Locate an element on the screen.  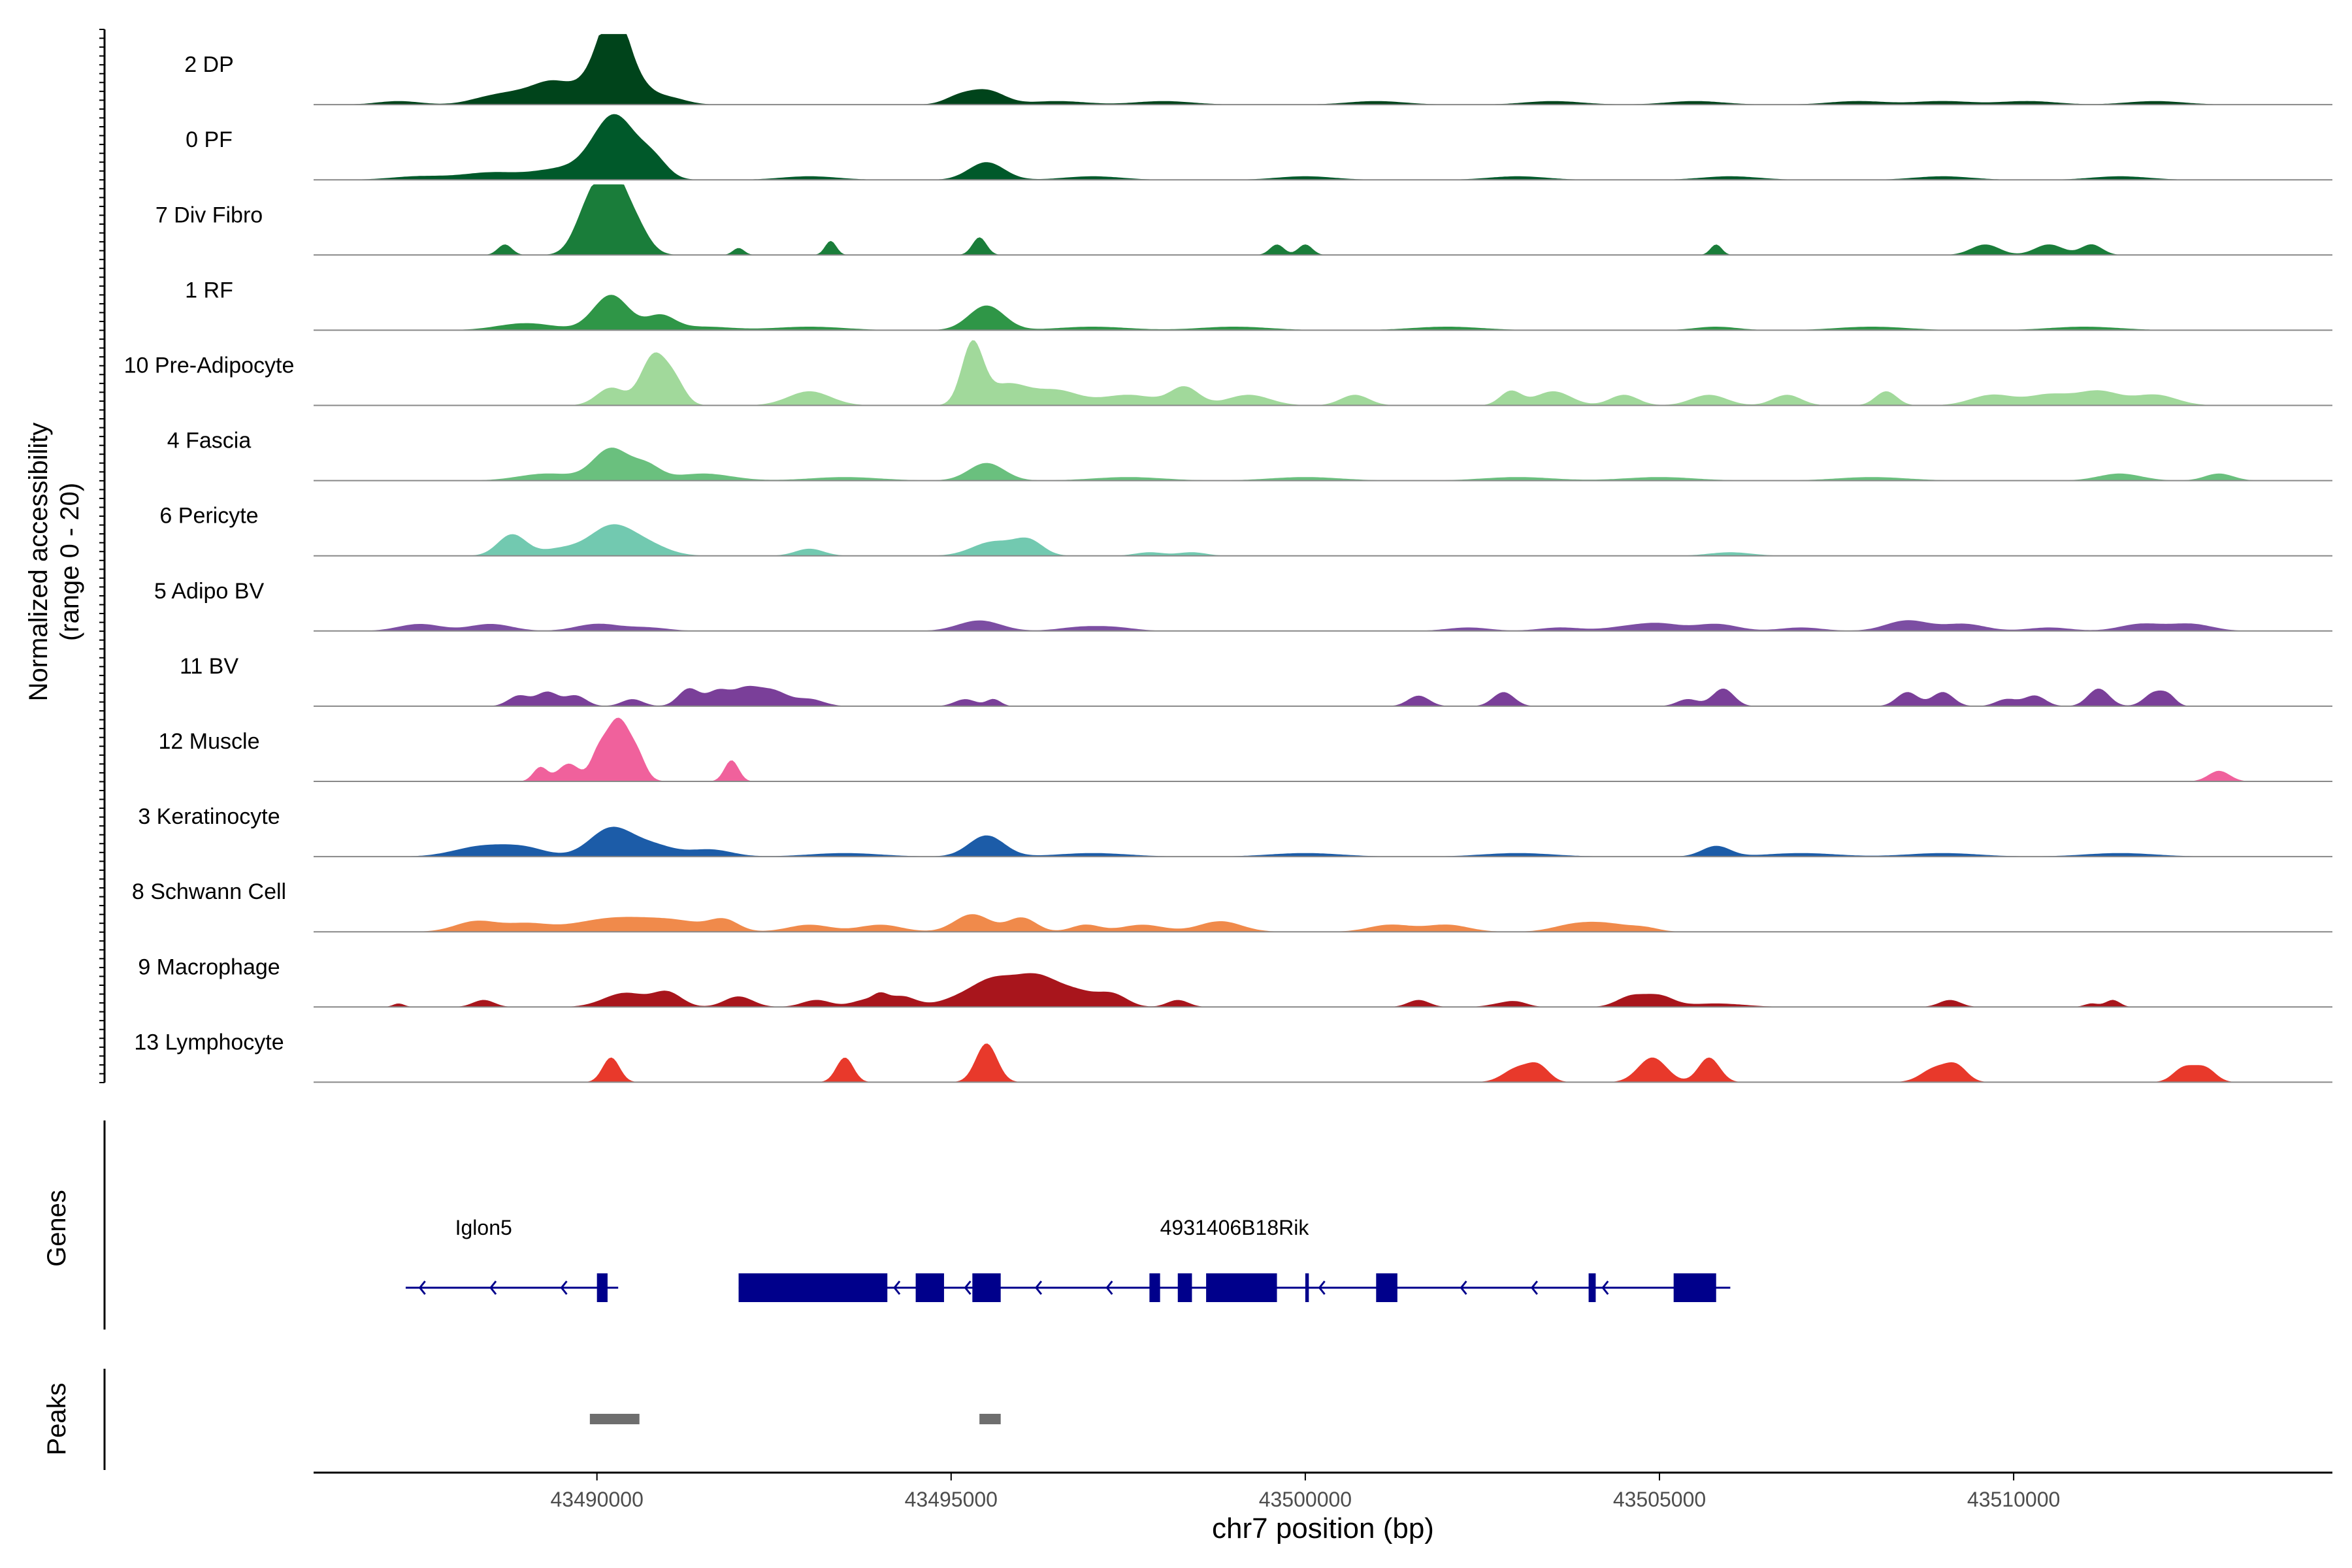
y-axis-label-line2: (range 0 - 20) is located at coordinates (70, 562).